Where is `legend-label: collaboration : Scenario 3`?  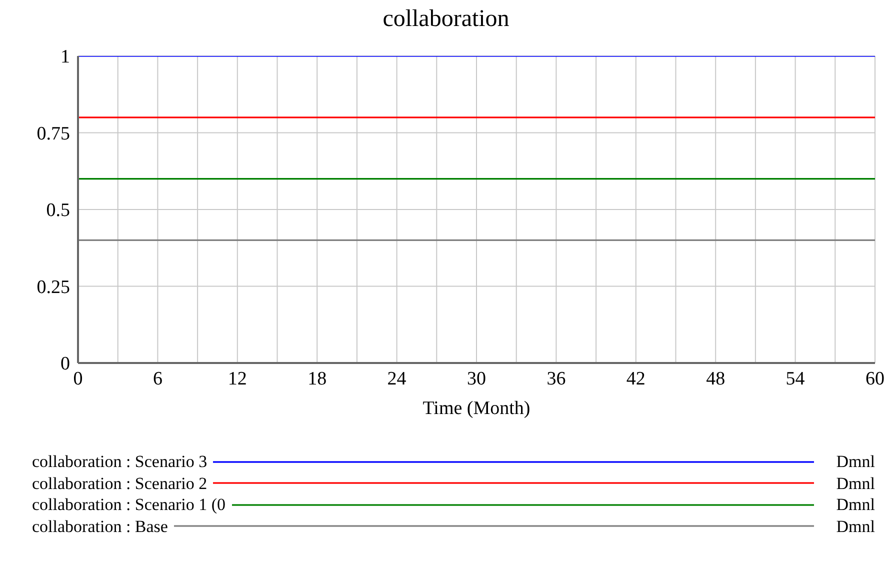 legend-label: collaboration : Scenario 3 is located at coordinates (120, 461).